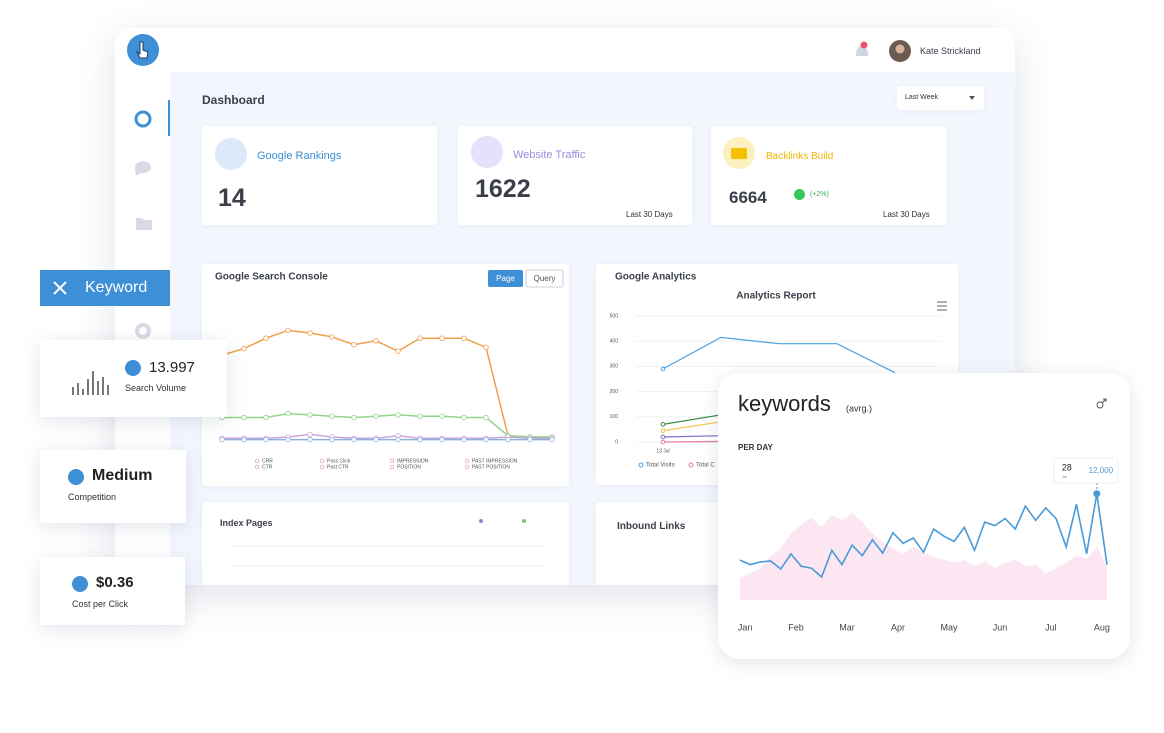 The image size is (1164, 733). Describe the element at coordinates (144, 224) in the screenshot. I see `nav-files` at that location.